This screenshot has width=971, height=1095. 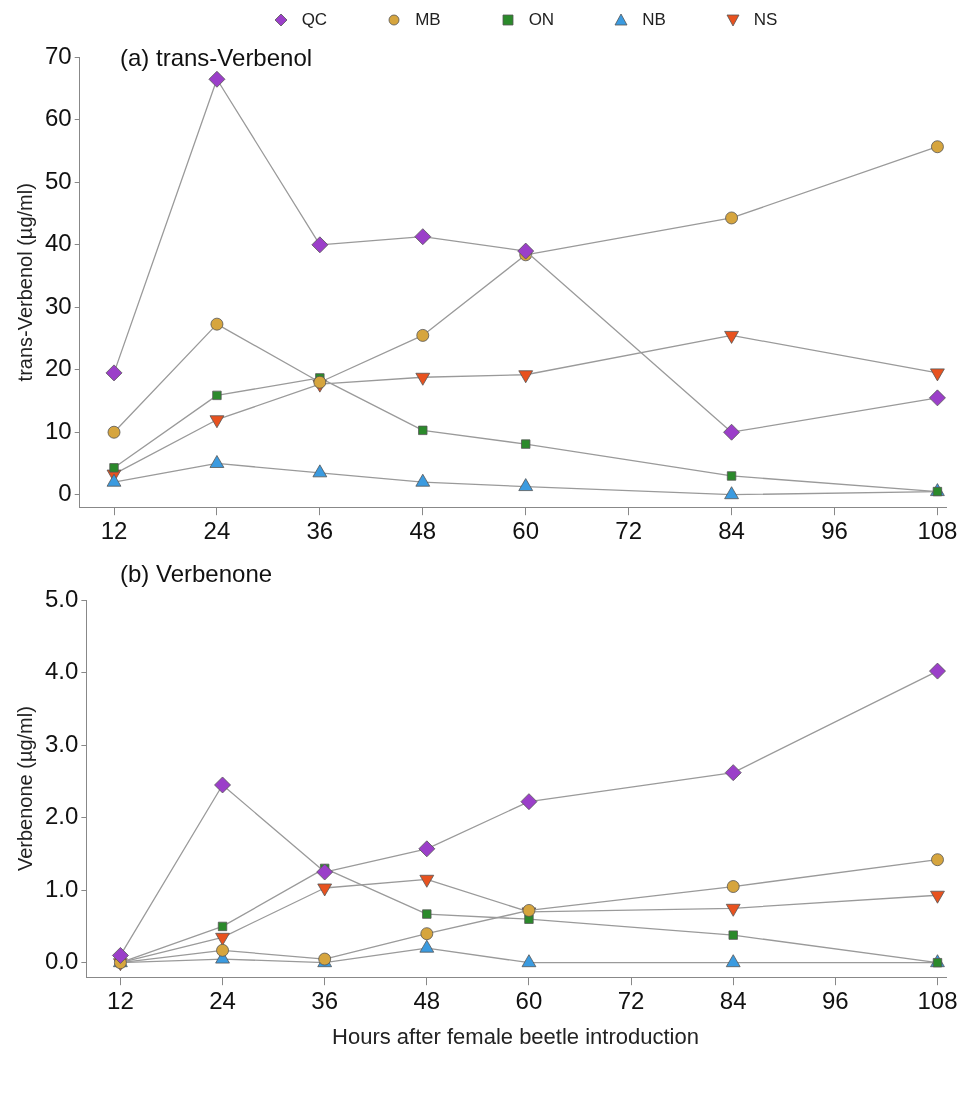 What do you see at coordinates (216, 58) in the screenshot?
I see `chart-title: (a) trans-Verbenol` at bounding box center [216, 58].